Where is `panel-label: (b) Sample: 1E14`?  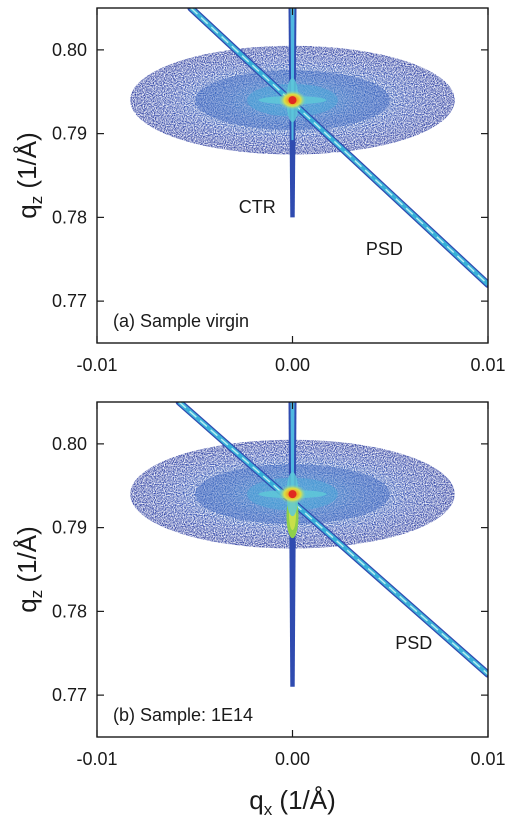 panel-label: (b) Sample: 1E14 is located at coordinates (183, 715).